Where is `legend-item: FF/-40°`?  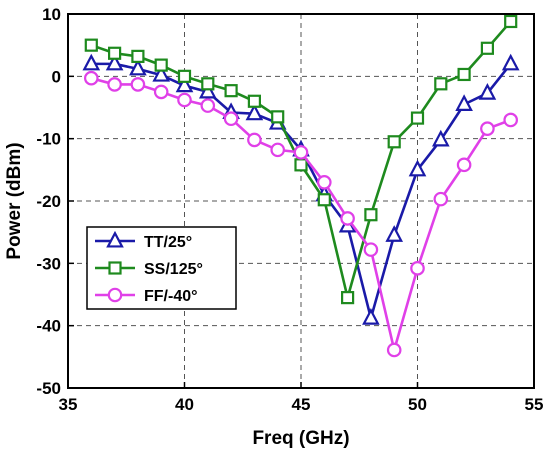
legend-item: FF/-40° is located at coordinates (146, 296).